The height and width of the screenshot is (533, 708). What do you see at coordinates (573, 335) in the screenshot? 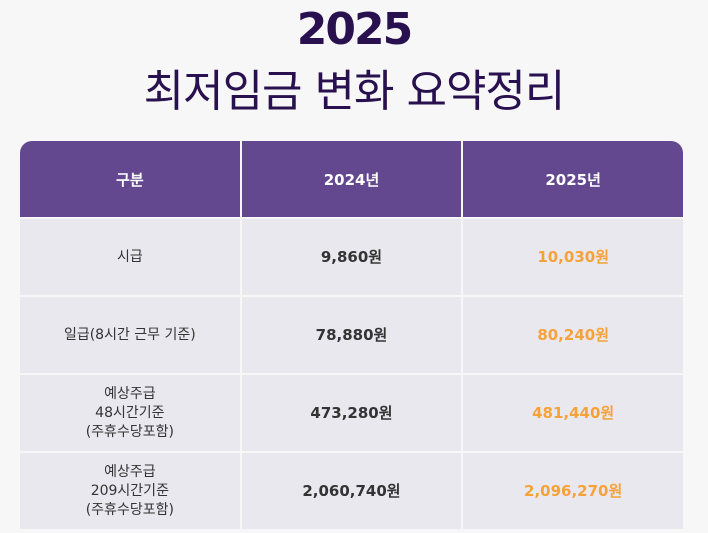
I see `value-2025: 80,240원` at bounding box center [573, 335].